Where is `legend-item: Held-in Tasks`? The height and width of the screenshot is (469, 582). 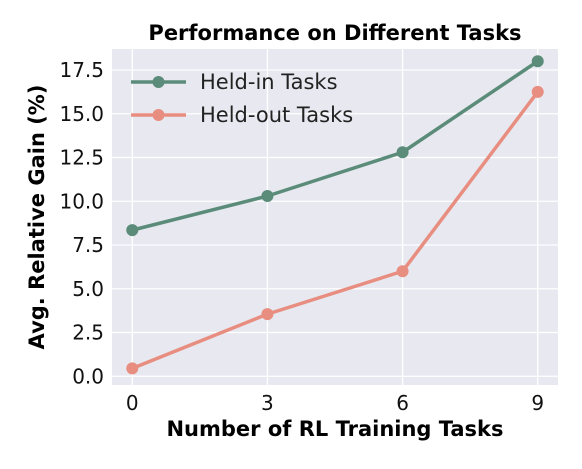
legend-item: Held-in Tasks is located at coordinates (234, 82).